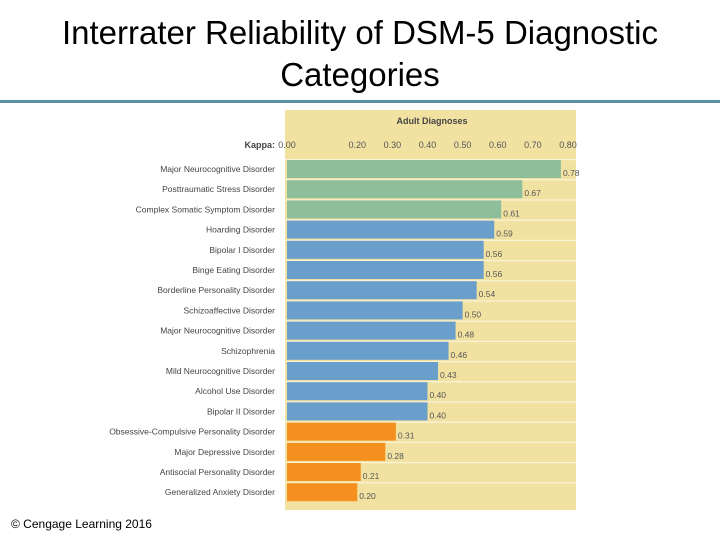 Image resolution: width=720 pixels, height=540 pixels. What do you see at coordinates (248, 351) in the screenshot?
I see `category-label: Schizophrenia` at bounding box center [248, 351].